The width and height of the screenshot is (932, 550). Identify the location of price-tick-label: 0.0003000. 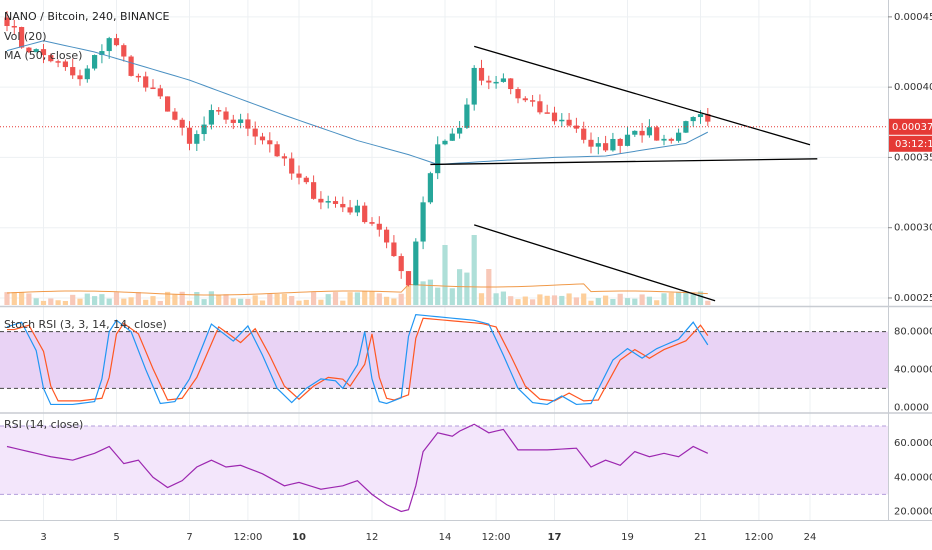
(913, 228).